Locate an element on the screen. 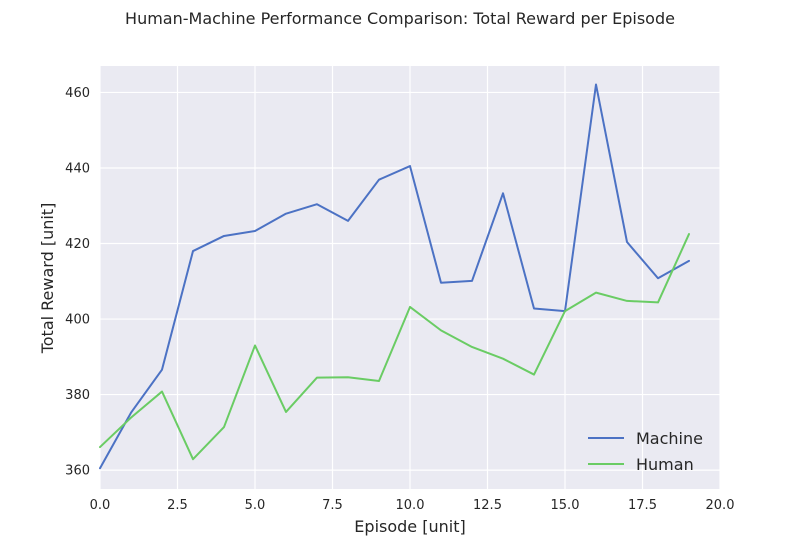 The image size is (800, 550). x-axis: 0.0 2.5 5.0 7.5 10.0 12.5 15.0 17.5 20.0 is located at coordinates (412, 505).